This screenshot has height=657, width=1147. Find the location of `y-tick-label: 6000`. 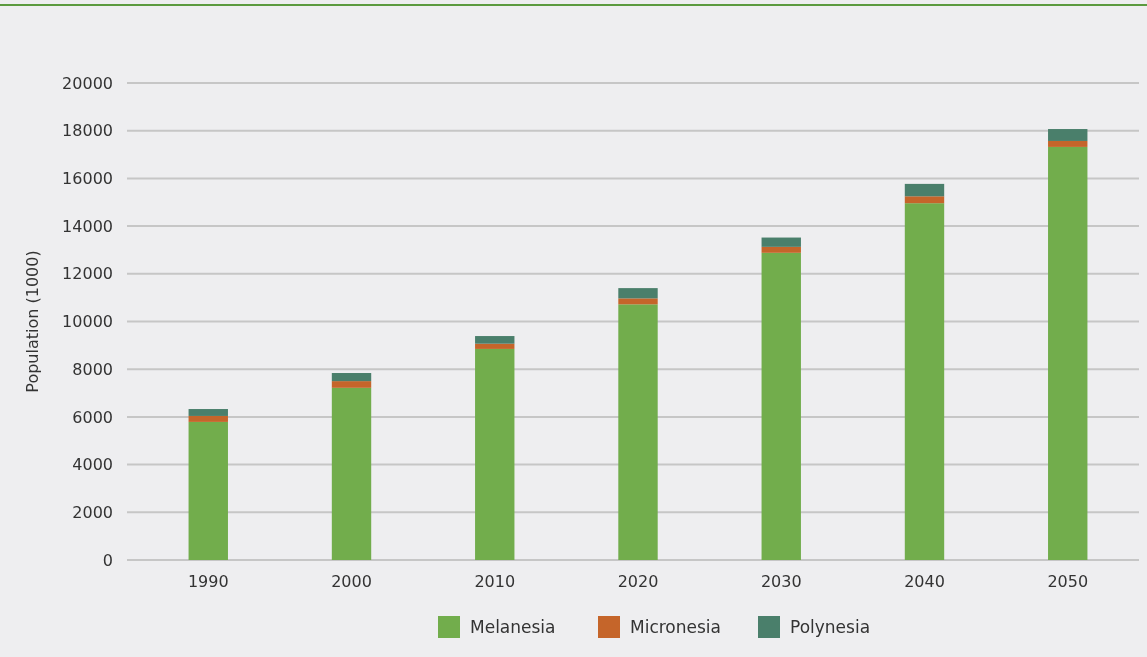

y-tick-label: 6000 is located at coordinates (92, 417).